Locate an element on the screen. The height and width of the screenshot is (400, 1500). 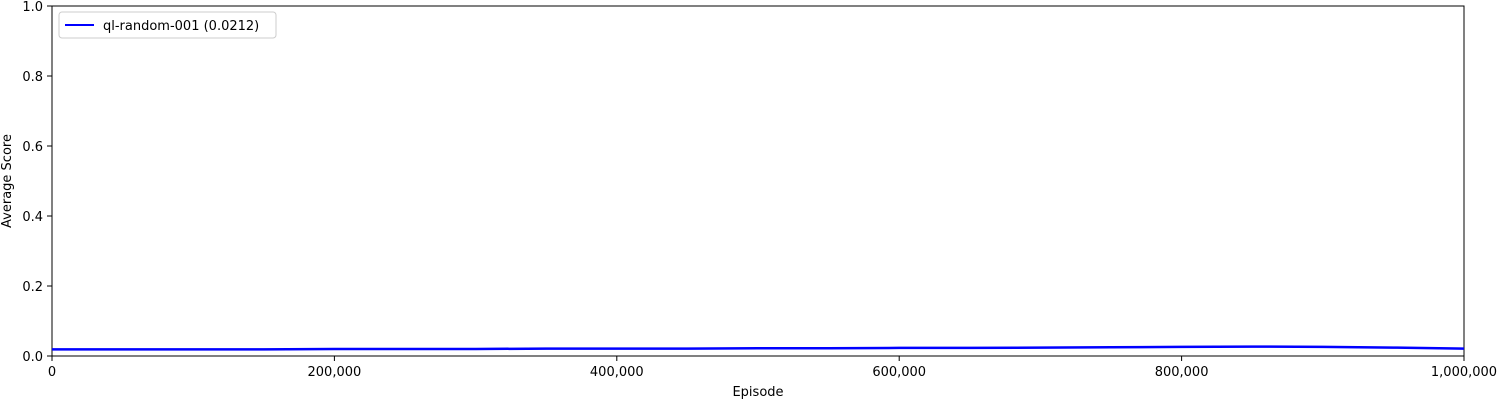
y-tick-label: 0.6 is located at coordinates (32, 147).